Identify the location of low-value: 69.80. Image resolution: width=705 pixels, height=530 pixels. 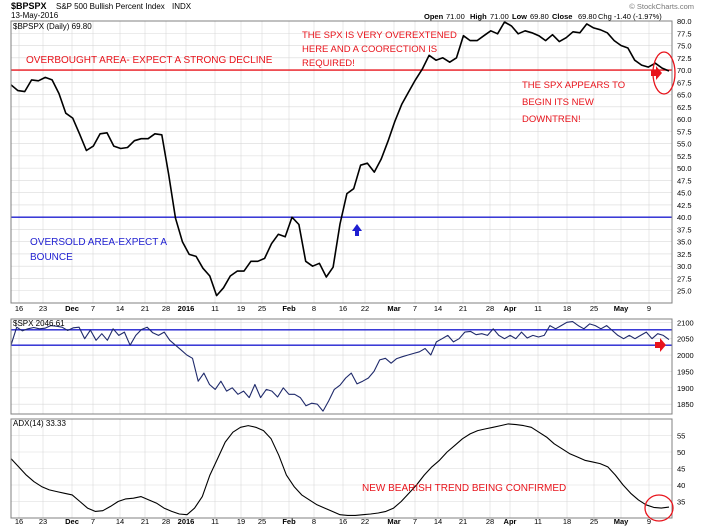
(539, 16).